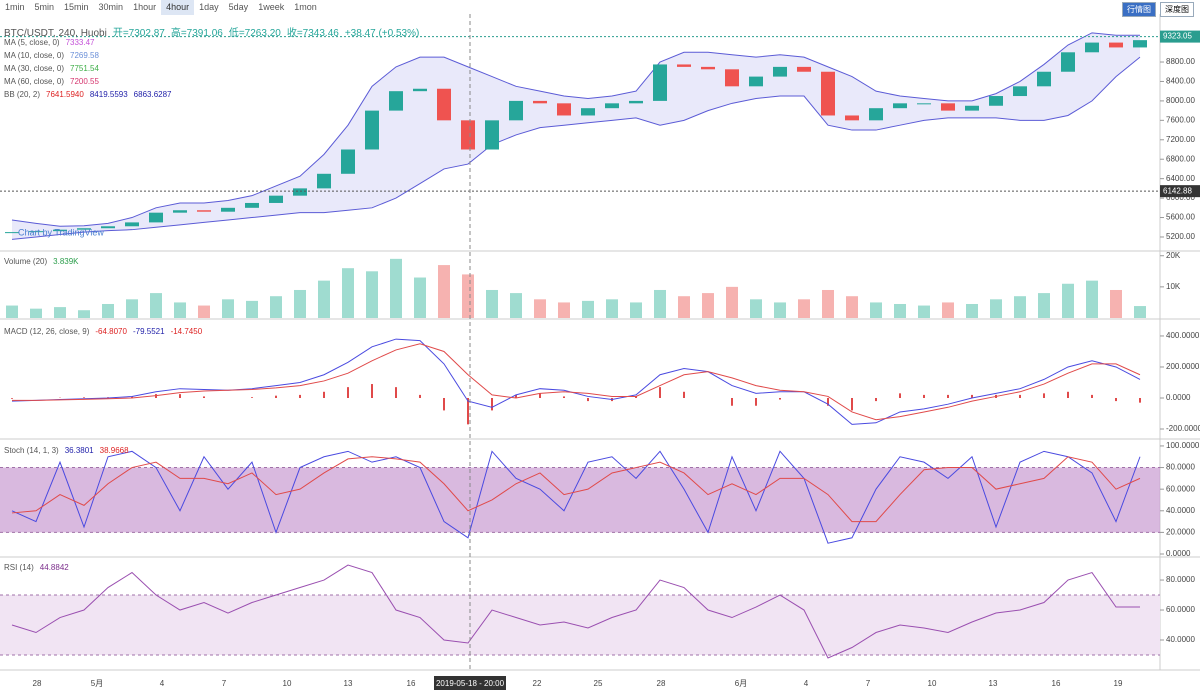 Image resolution: width=1200 pixels, height=693 pixels. Describe the element at coordinates (55, 33) in the screenshot. I see `legend-symbol: BTC/USDT, 240, Huobi` at that location.